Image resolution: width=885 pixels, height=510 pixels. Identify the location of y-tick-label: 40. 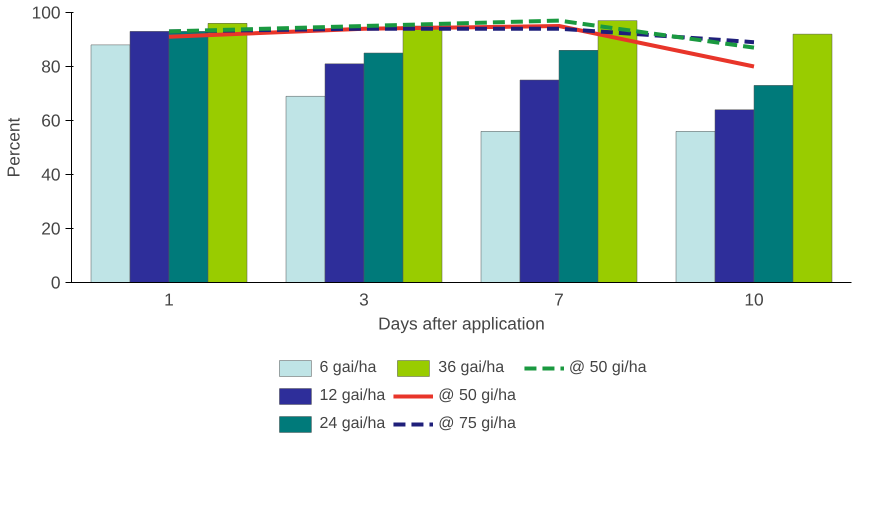
(51, 174).